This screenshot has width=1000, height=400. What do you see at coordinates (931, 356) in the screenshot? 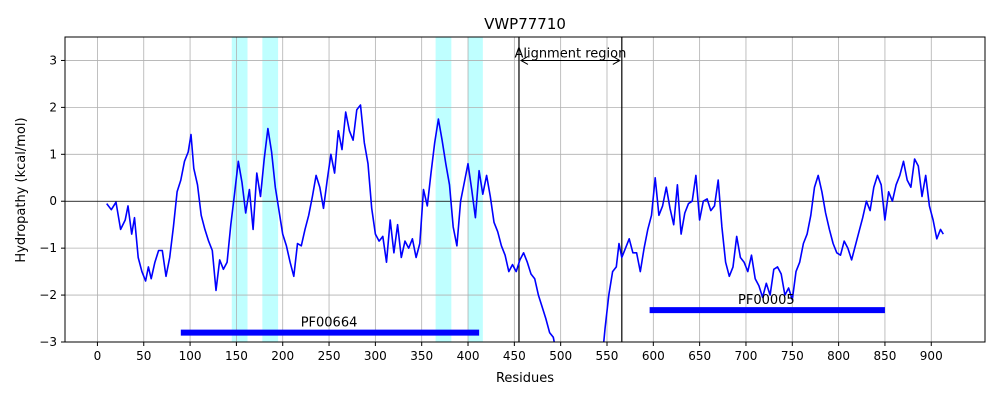
I see `x-tick-label: 900` at bounding box center [931, 356].